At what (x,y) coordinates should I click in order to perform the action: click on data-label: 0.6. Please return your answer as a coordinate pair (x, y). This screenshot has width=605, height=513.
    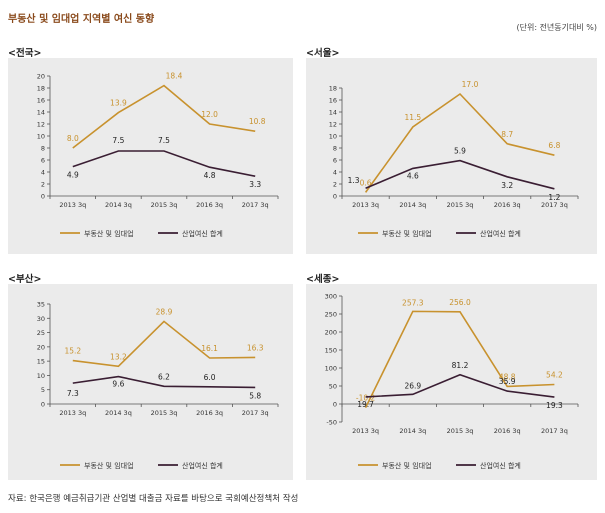
    Looking at the image, I should click on (366, 182).